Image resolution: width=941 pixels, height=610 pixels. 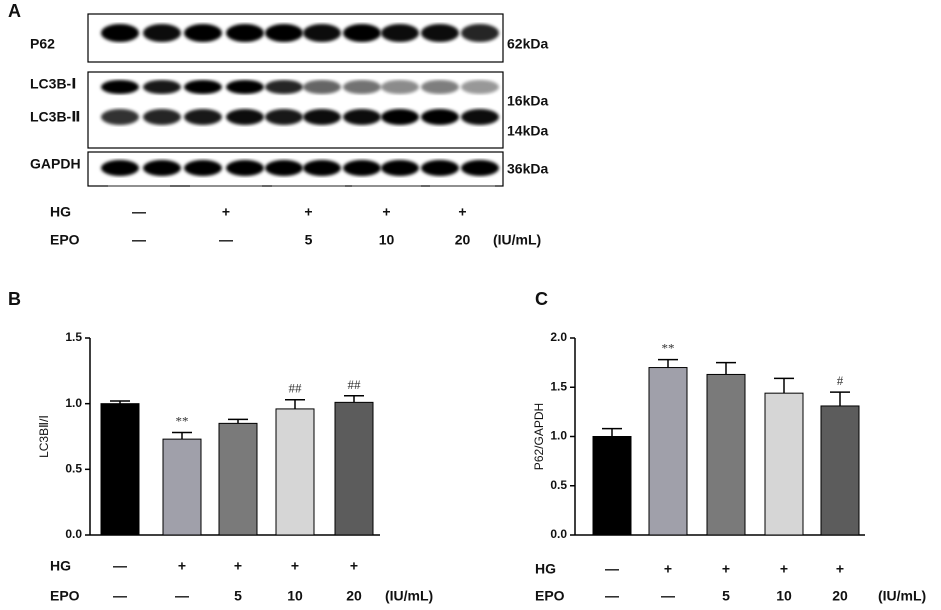 I want to click on blot-marker: 16kDa, so click(x=527, y=101).